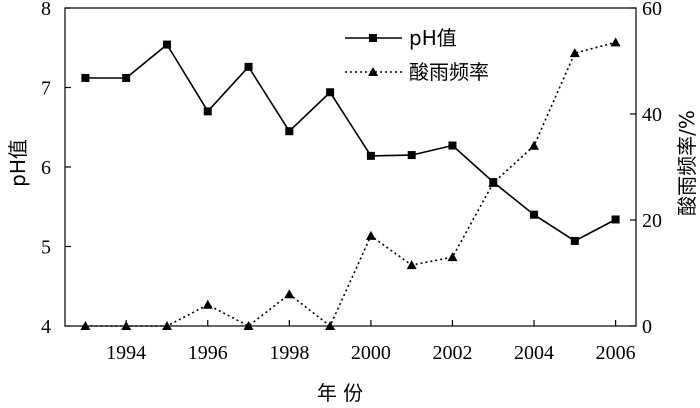 The width and height of the screenshot is (700, 408). I want to click on ph-point-2000, so click(370, 155).